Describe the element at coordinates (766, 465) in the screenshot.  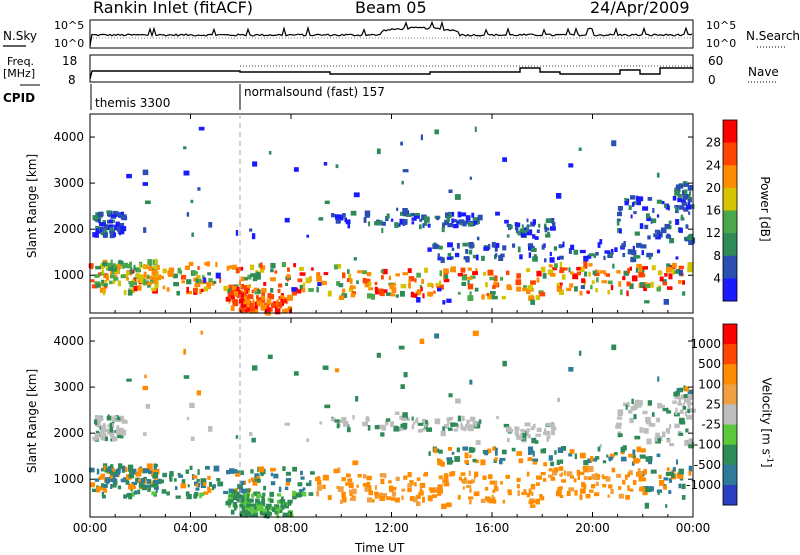
I see `velocity-colorbar-label-end: ]` at that location.